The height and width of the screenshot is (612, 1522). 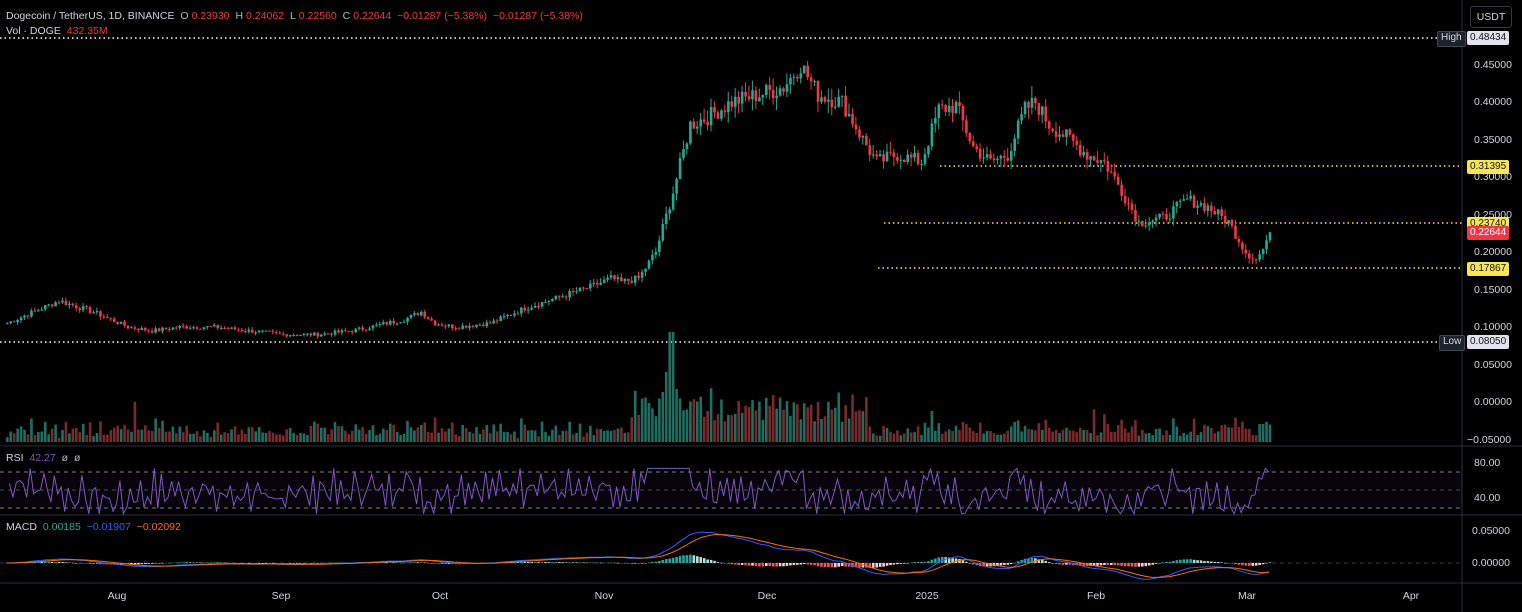 What do you see at coordinates (15, 458) in the screenshot?
I see `rsi-label: RSI` at bounding box center [15, 458].